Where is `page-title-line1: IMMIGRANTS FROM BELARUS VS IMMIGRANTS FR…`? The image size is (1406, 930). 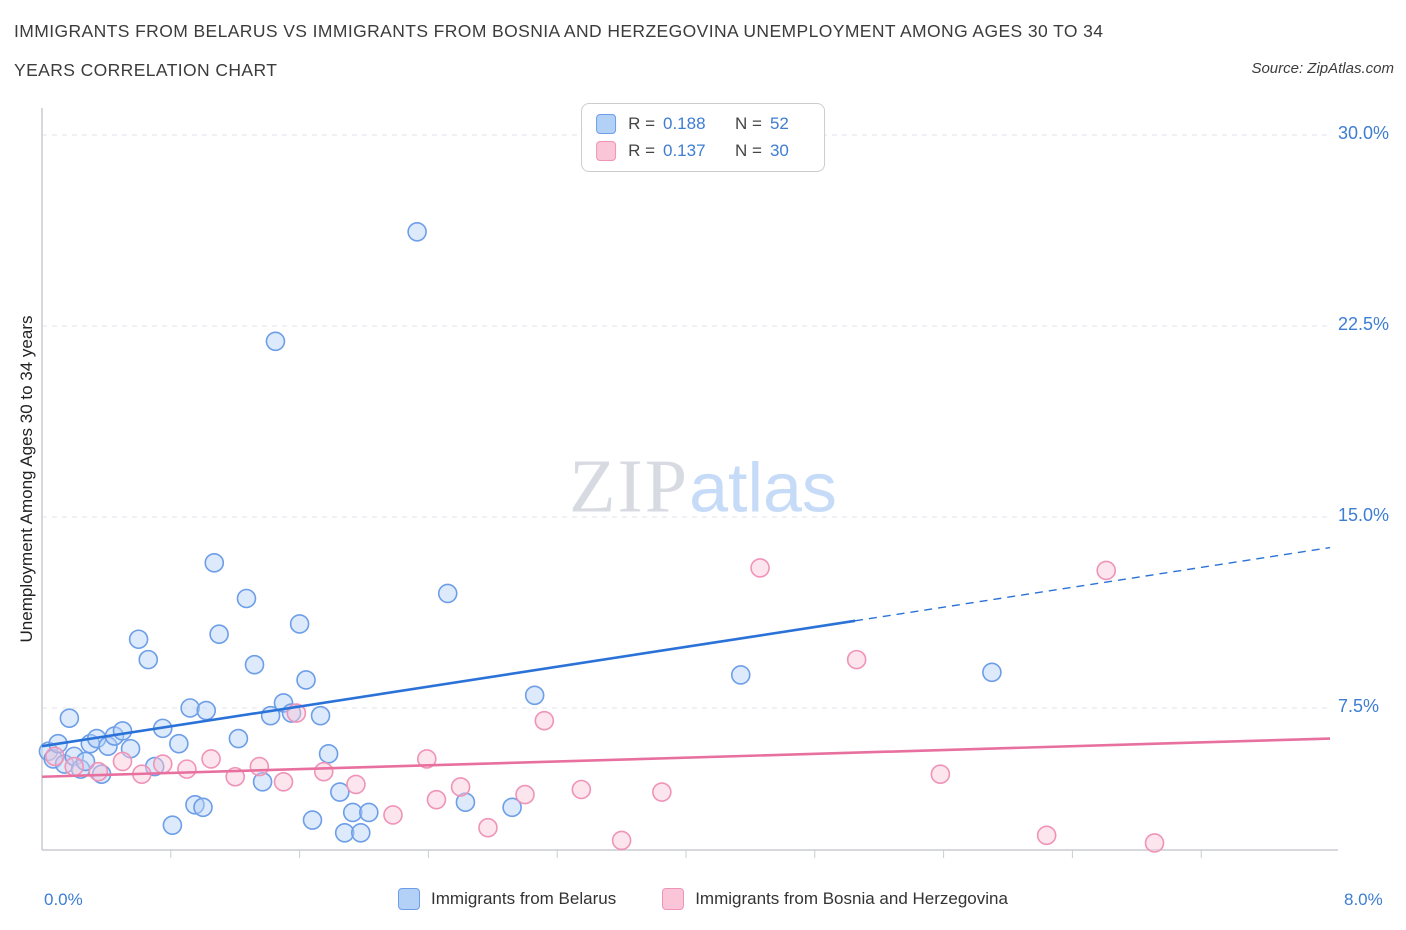 page-title-line1: IMMIGRANTS FROM BELARUS VS IMMIGRANTS FR… is located at coordinates (559, 31).